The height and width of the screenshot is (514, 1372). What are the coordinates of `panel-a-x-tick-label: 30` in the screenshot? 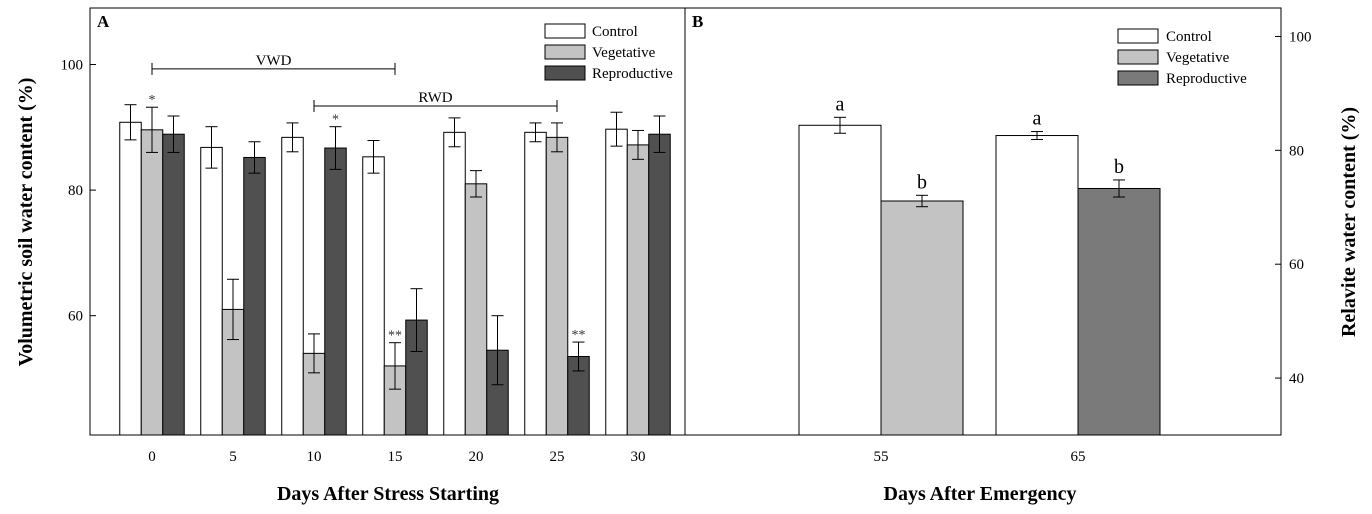 It's located at (638, 457).